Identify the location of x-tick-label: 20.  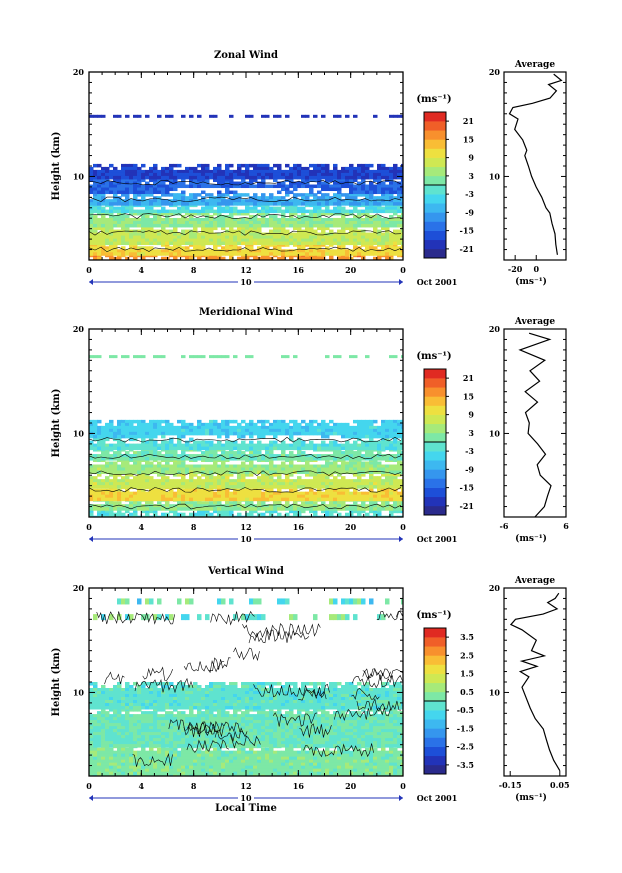
(351, 527).